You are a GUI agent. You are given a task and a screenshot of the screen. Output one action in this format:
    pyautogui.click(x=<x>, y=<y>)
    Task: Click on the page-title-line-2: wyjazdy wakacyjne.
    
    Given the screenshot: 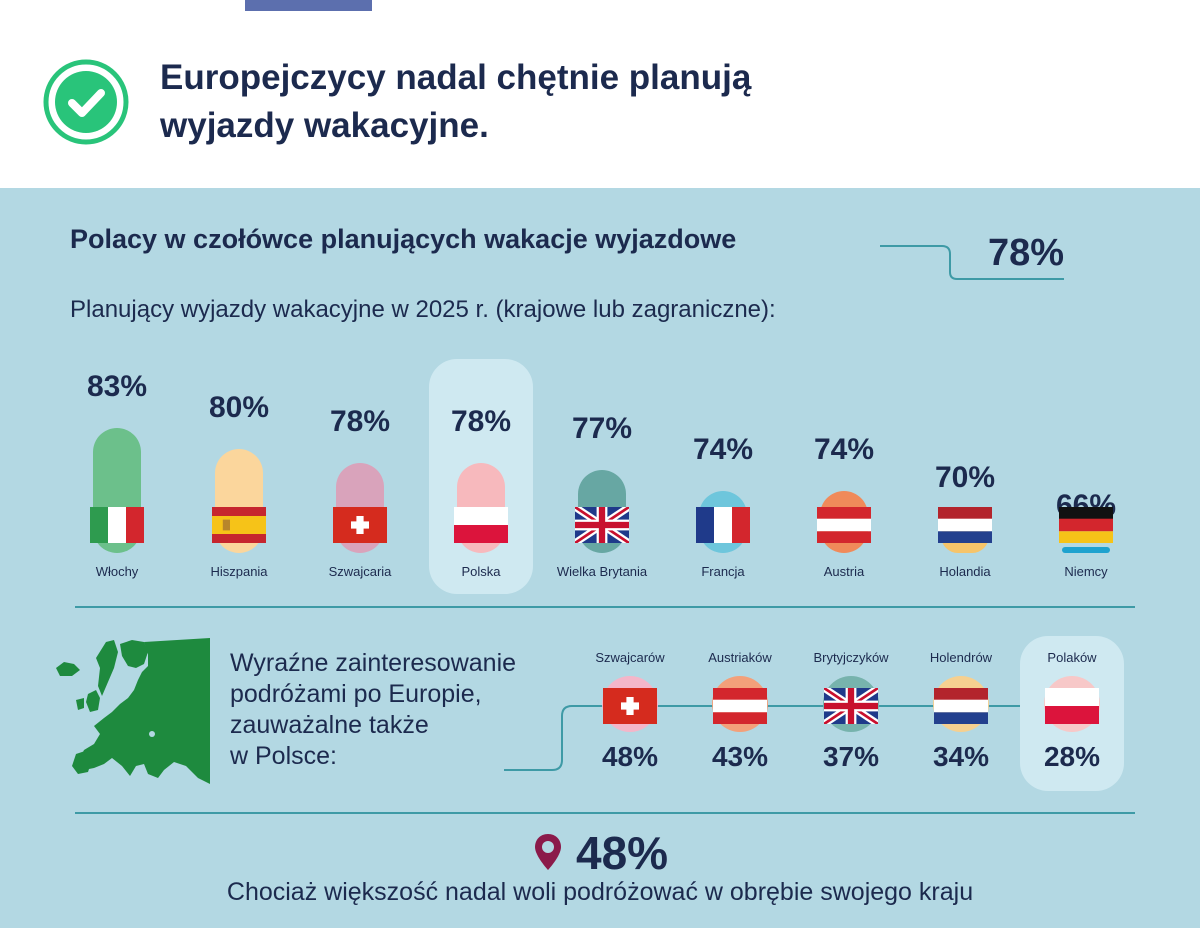 What is the action you would take?
    pyautogui.click(x=324, y=125)
    